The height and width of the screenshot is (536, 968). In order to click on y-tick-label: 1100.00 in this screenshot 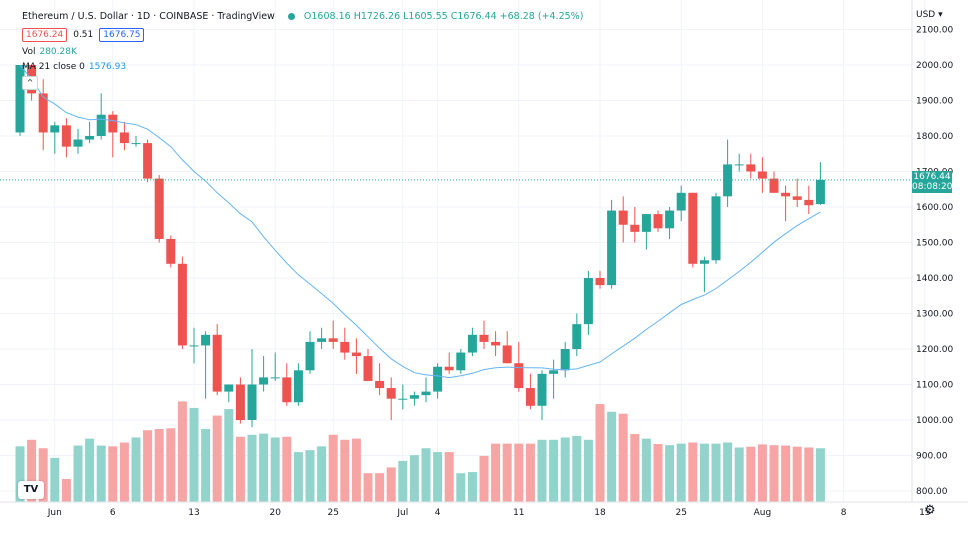, I will do `click(934, 386)`.